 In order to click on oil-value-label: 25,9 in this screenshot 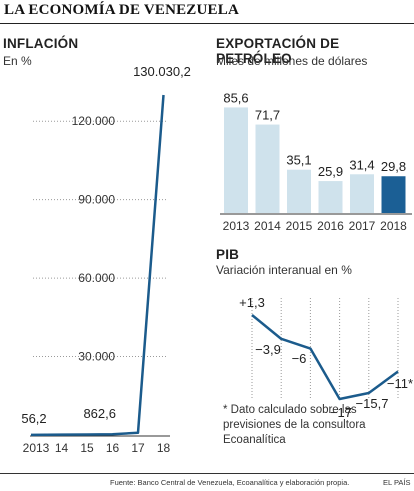, I will do `click(330, 171)`.